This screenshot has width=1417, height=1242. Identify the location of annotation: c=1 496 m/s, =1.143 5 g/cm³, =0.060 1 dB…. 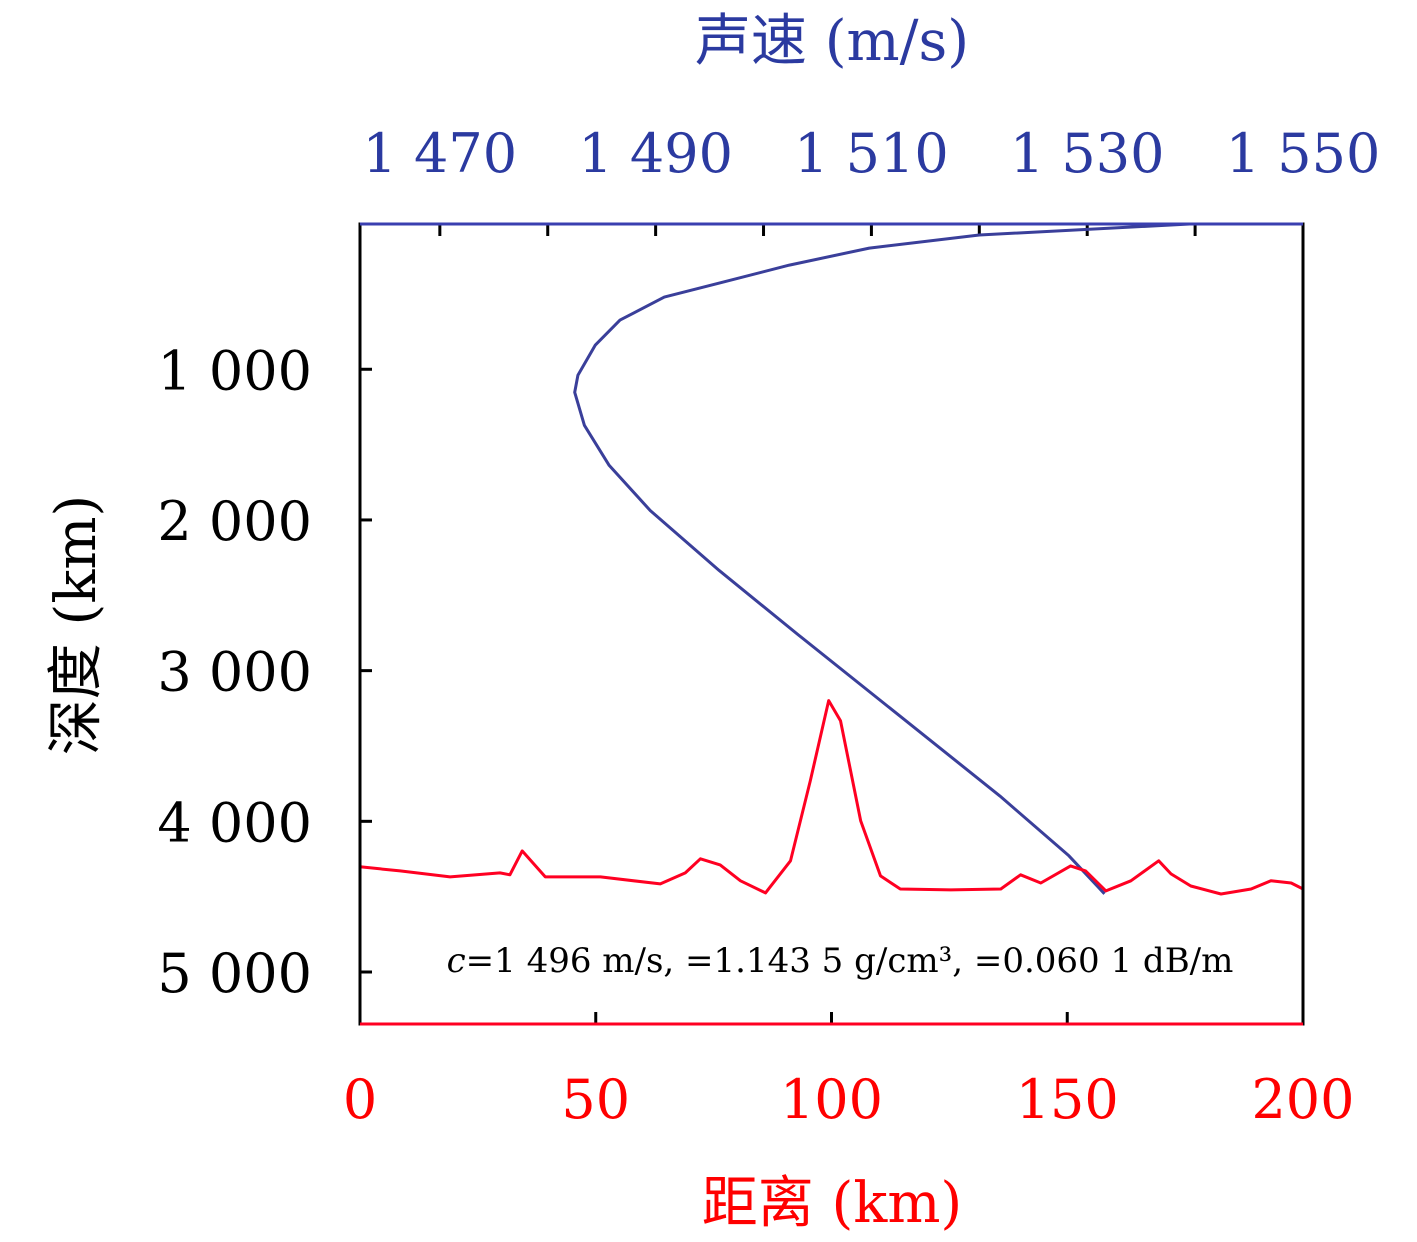
(840, 961).